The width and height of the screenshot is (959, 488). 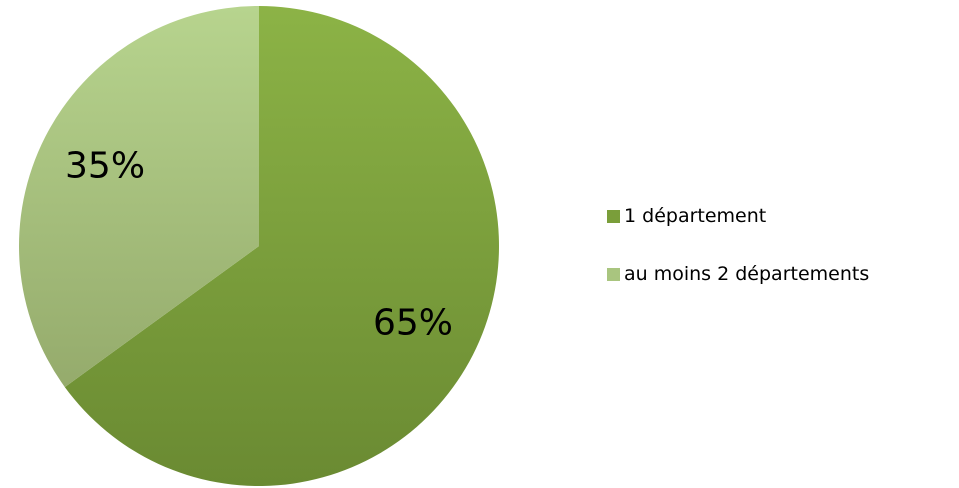 I want to click on legend-label-au-moins-2-departements: au moins 2 départements, so click(x=747, y=274).